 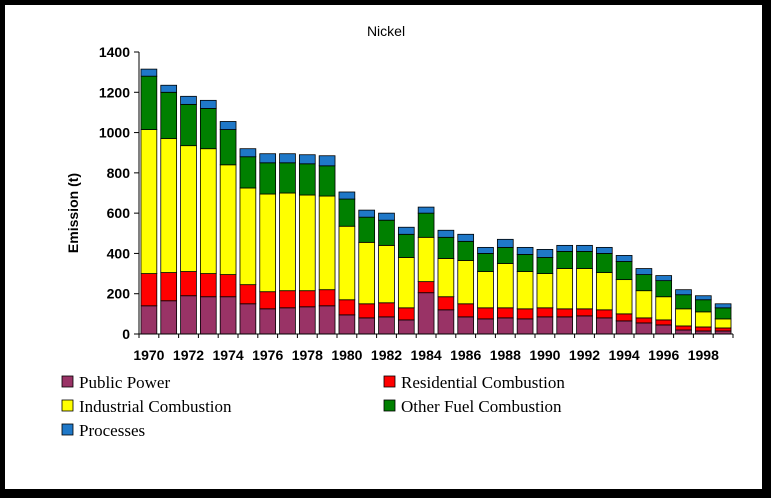 What do you see at coordinates (307, 355) in the screenshot?
I see `x-tick-label: 1978` at bounding box center [307, 355].